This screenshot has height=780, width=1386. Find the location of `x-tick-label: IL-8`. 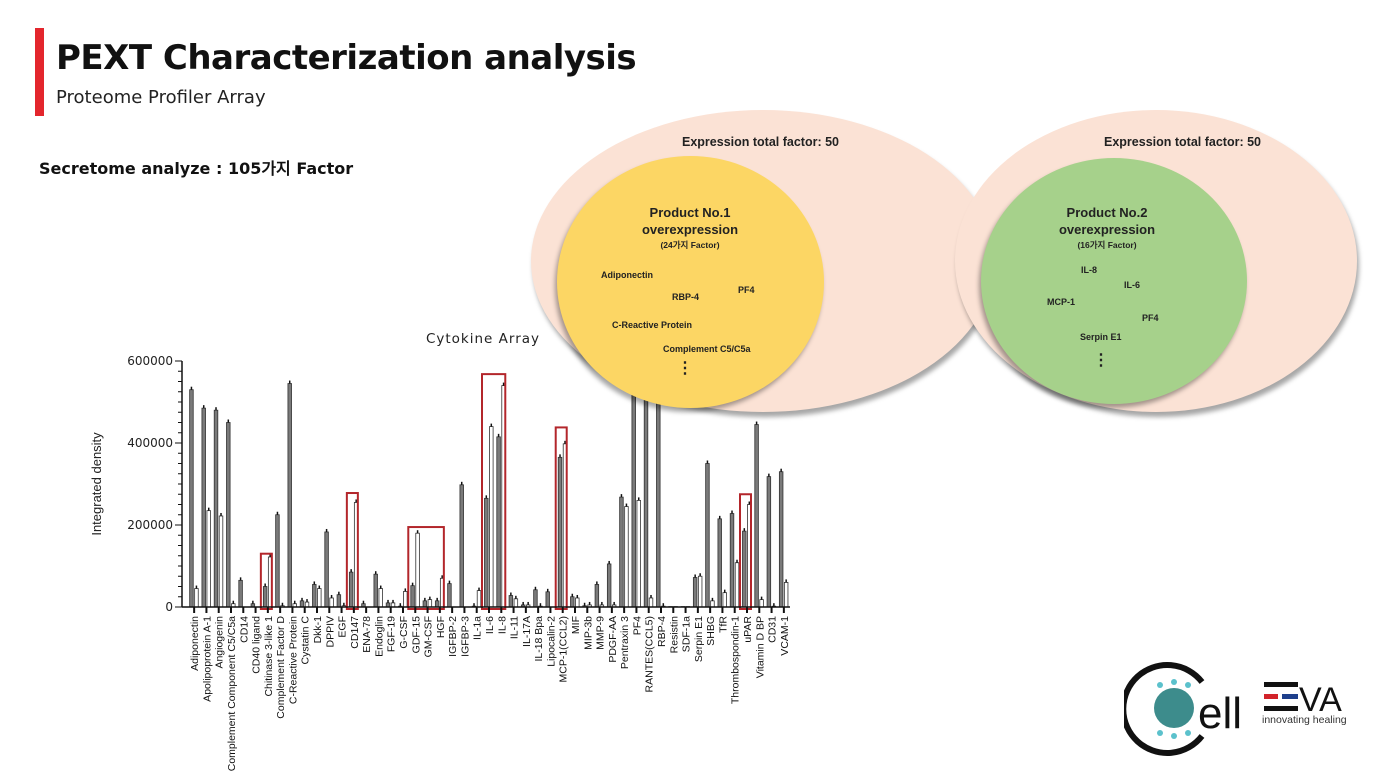

x-tick-label: IL-8 is located at coordinates (502, 625).